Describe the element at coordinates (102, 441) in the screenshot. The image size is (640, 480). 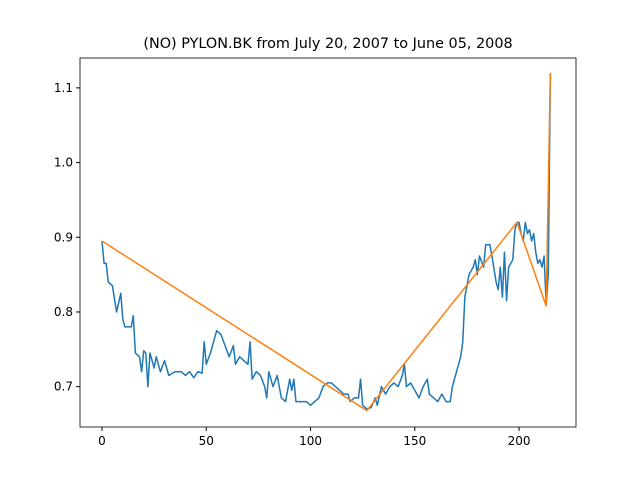
I see `x-tick-label: 0` at that location.